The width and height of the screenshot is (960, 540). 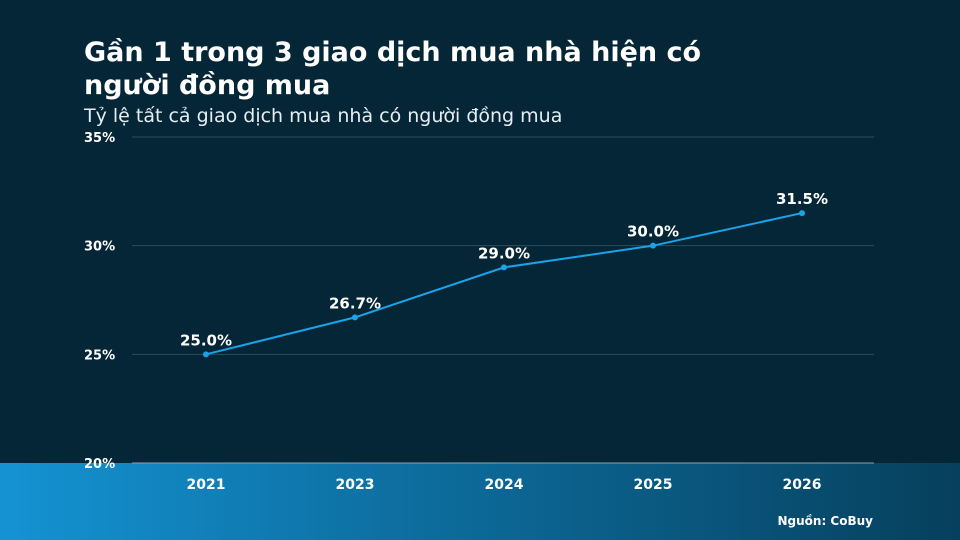 I want to click on data-label: 31.5%, so click(x=802, y=199).